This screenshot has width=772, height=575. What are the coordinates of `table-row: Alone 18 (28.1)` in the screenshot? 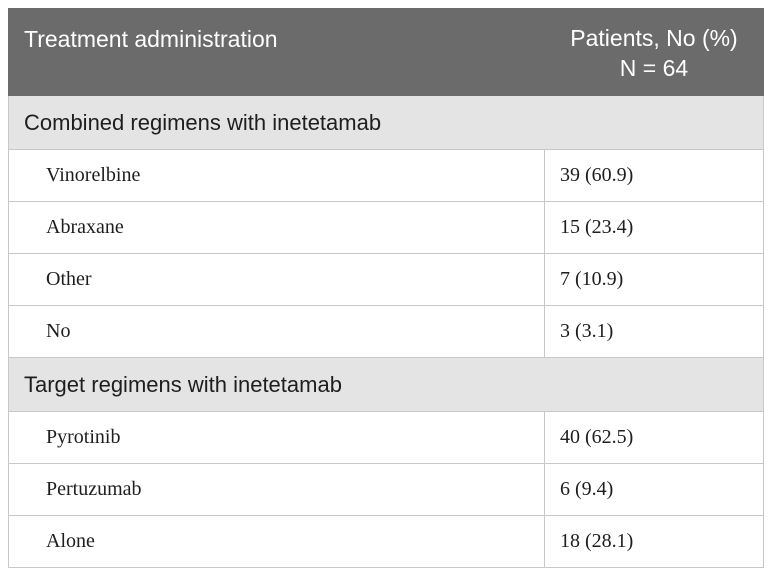 It's located at (386, 541).